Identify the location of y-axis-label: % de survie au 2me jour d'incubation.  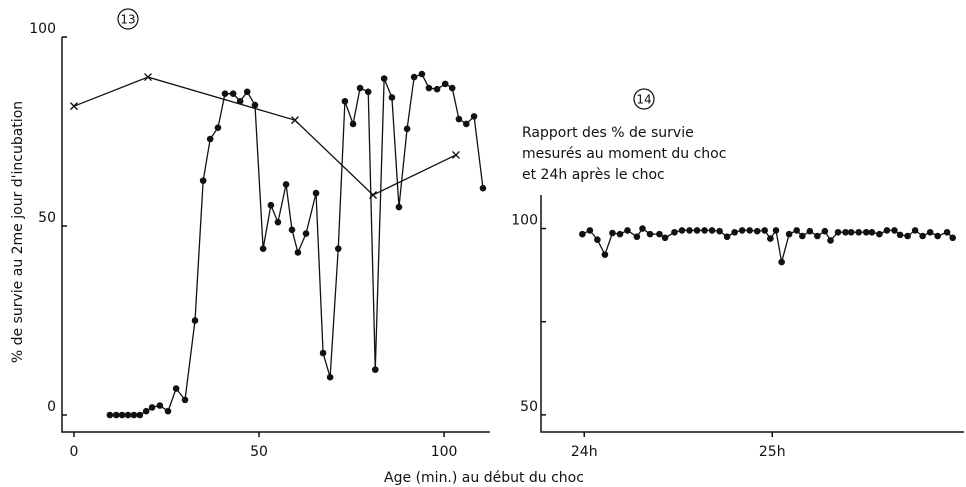
(18, 232).